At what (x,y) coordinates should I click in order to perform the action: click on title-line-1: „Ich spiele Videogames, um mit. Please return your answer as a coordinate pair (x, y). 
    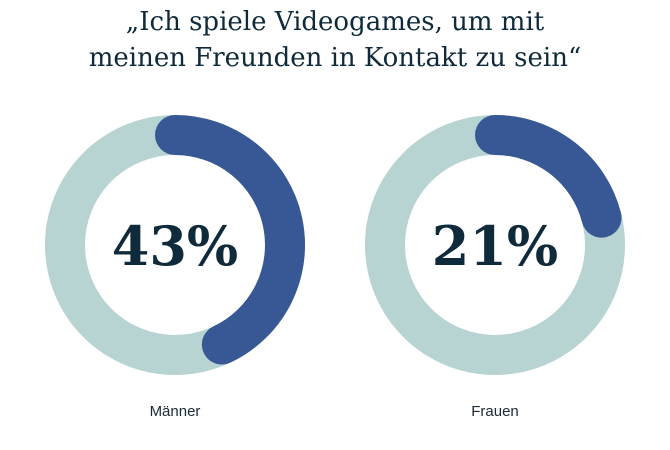
    Looking at the image, I should click on (335, 22).